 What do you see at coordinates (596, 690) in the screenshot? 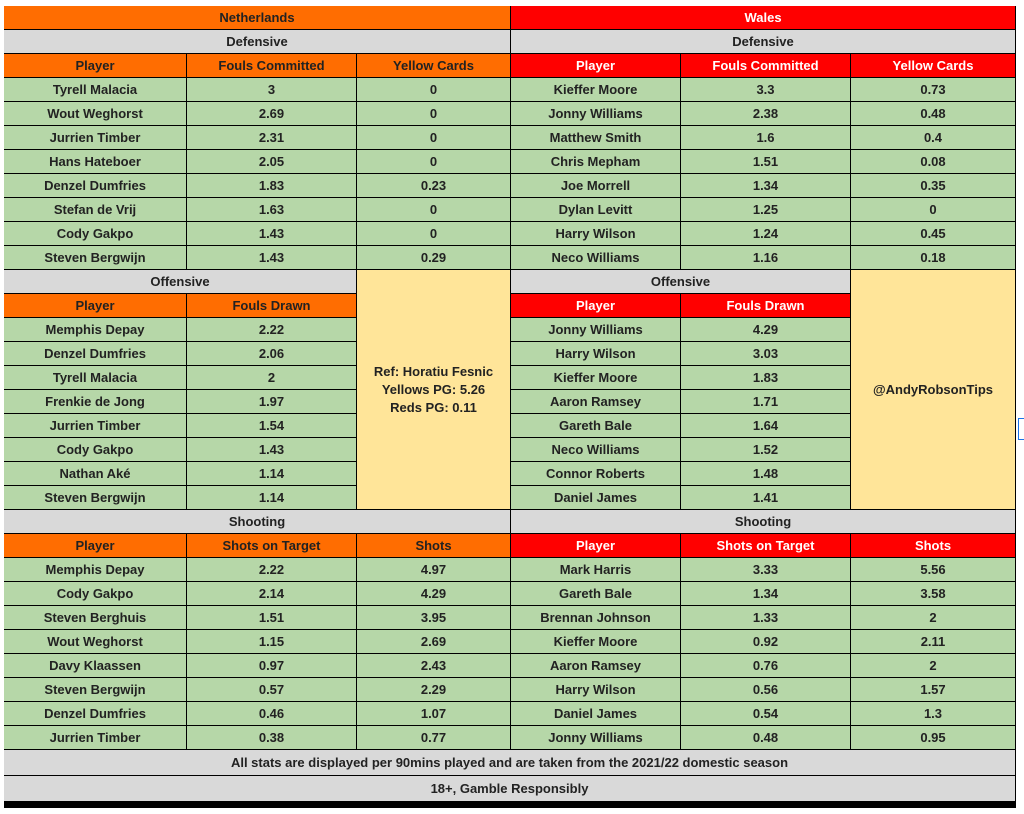
I see `wales-shooting-cell: Harry Wilson` at bounding box center [596, 690].